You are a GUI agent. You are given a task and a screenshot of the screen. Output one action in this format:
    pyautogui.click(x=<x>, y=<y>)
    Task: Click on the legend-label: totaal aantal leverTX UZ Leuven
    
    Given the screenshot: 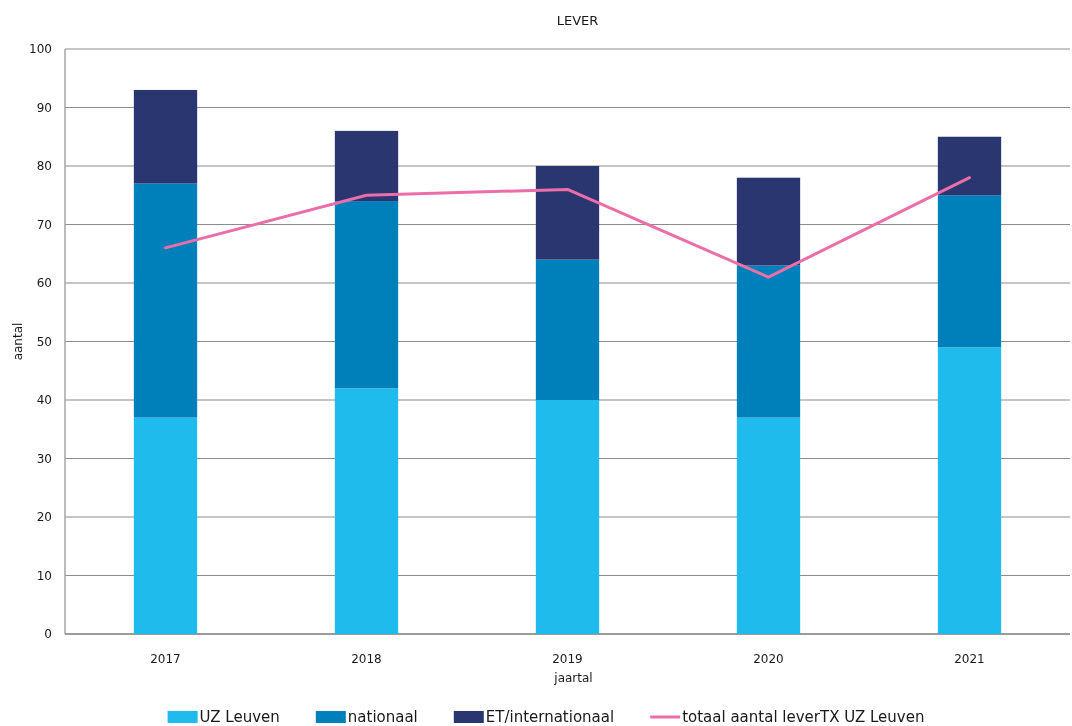 What is the action you would take?
    pyautogui.click(x=803, y=717)
    